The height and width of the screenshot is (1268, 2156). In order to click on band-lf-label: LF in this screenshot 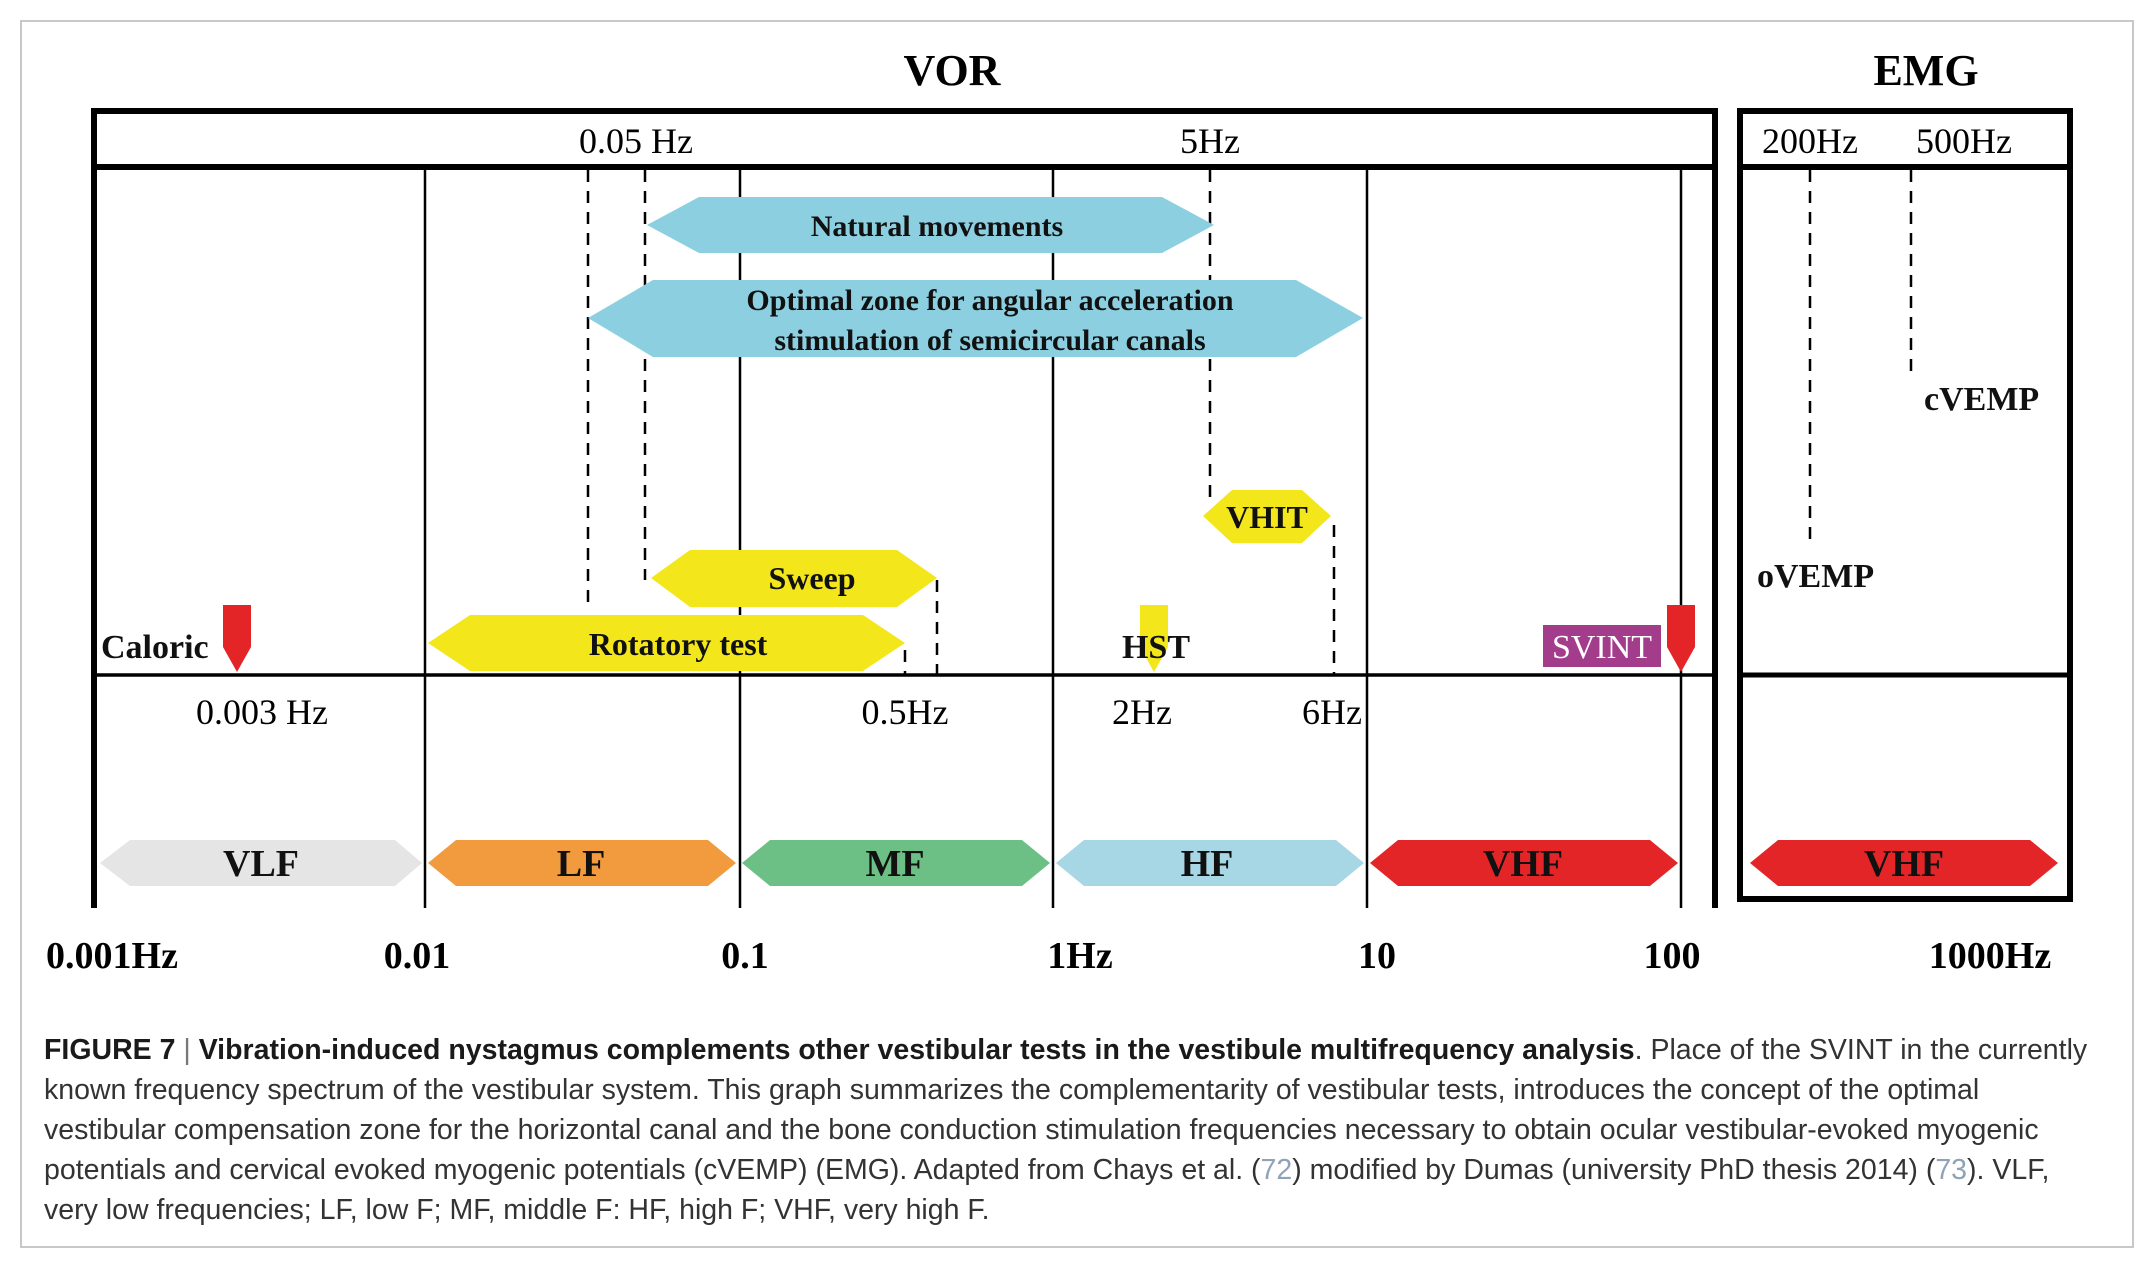, I will do `click(581, 864)`.